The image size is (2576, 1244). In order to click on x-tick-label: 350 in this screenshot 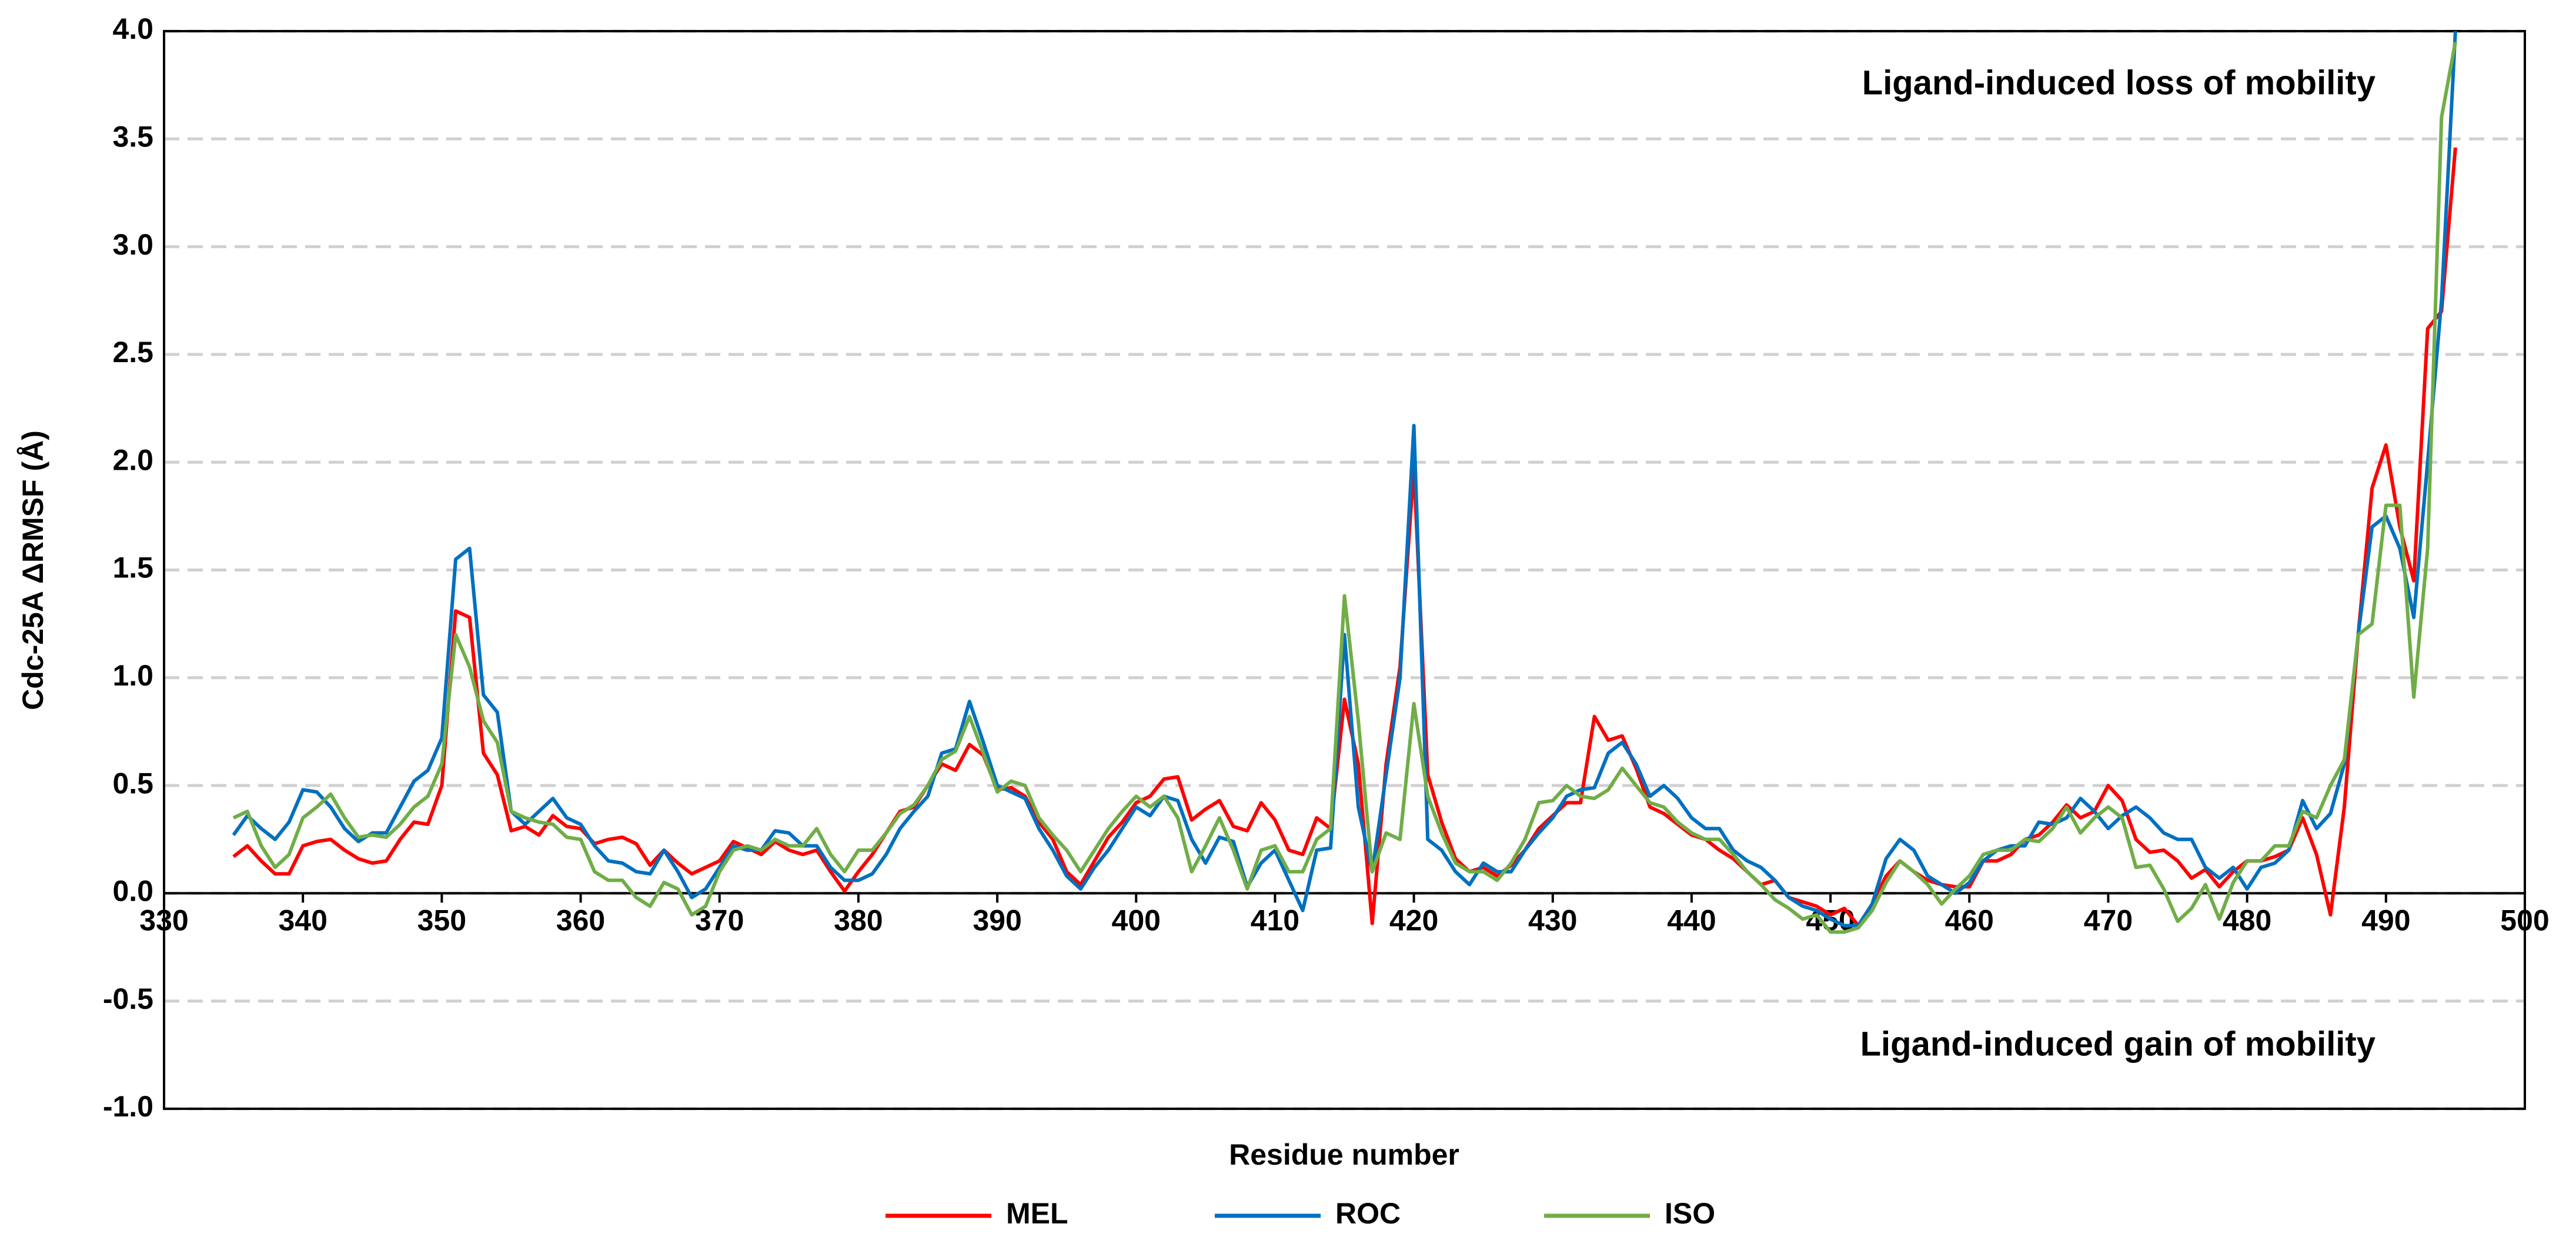, I will do `click(441, 920)`.